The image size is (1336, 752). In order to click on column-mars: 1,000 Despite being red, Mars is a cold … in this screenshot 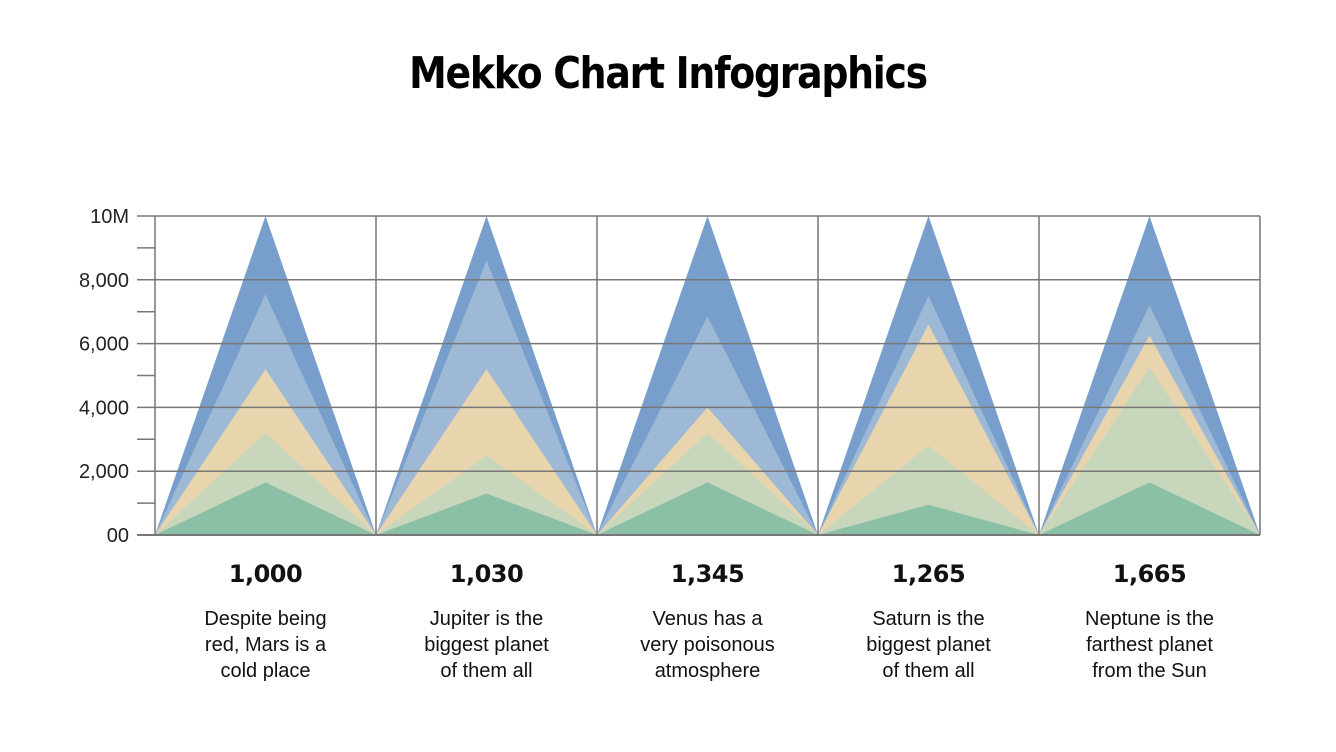, I will do `click(265, 620)`.